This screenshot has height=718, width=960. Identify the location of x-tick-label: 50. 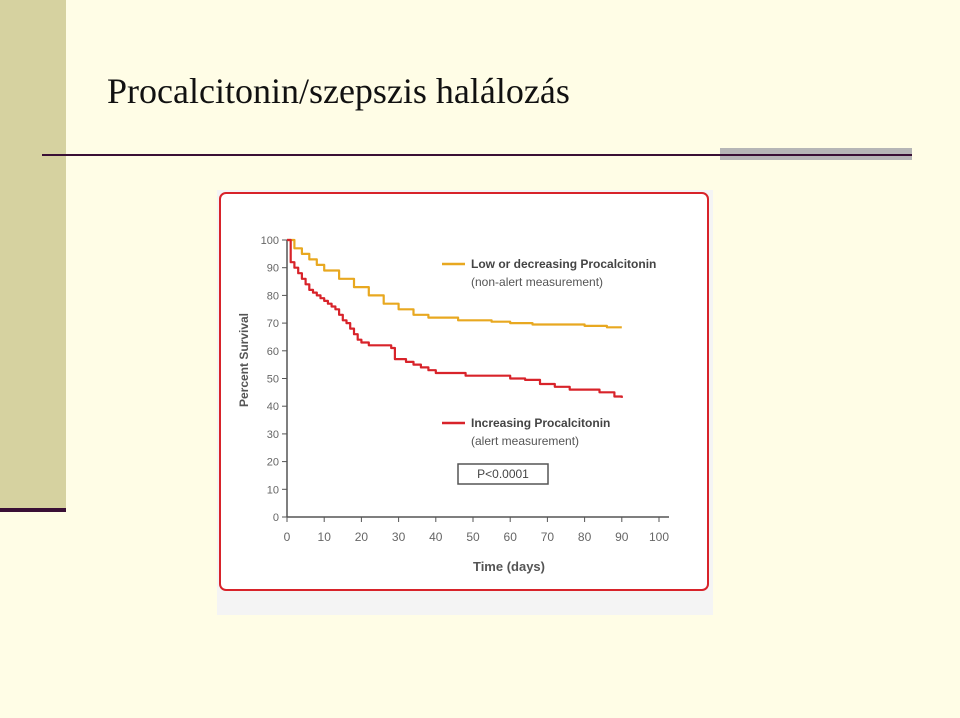
(473, 537).